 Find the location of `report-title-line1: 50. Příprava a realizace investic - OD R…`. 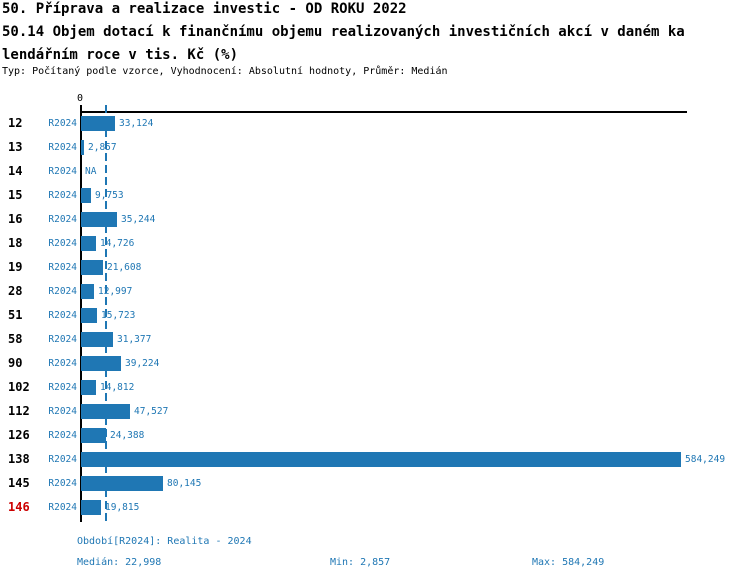

report-title-line1: 50. Příprava a realizace investic - OD R… is located at coordinates (204, 9).